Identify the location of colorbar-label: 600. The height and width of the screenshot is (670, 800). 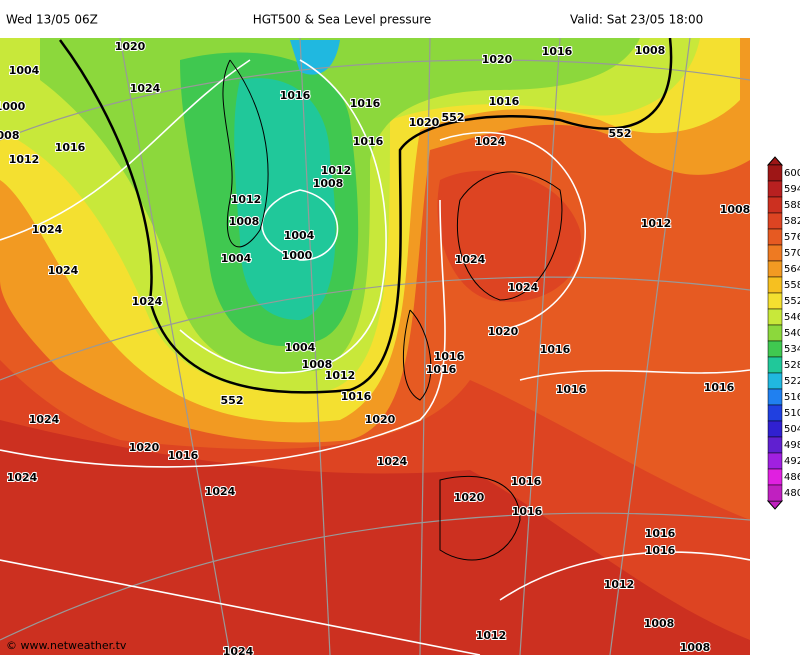
(792, 173).